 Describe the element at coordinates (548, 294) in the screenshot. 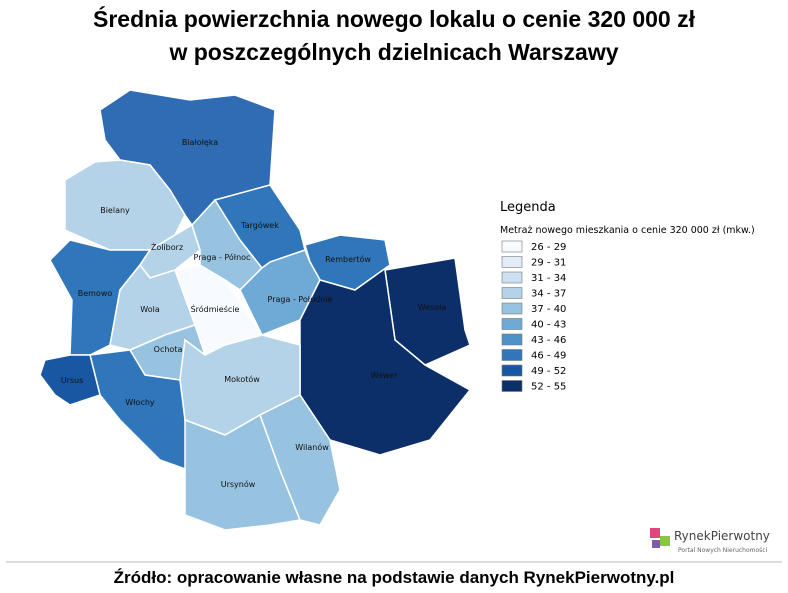

I see `legend-label: 34 - 37` at that location.